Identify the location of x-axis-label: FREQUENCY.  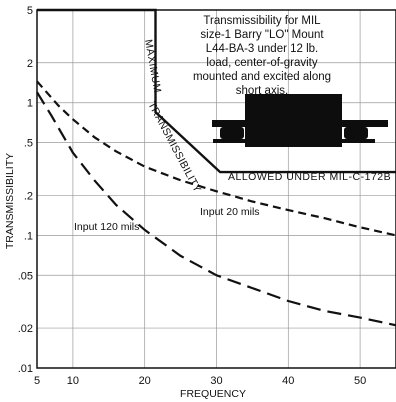
(213, 394).